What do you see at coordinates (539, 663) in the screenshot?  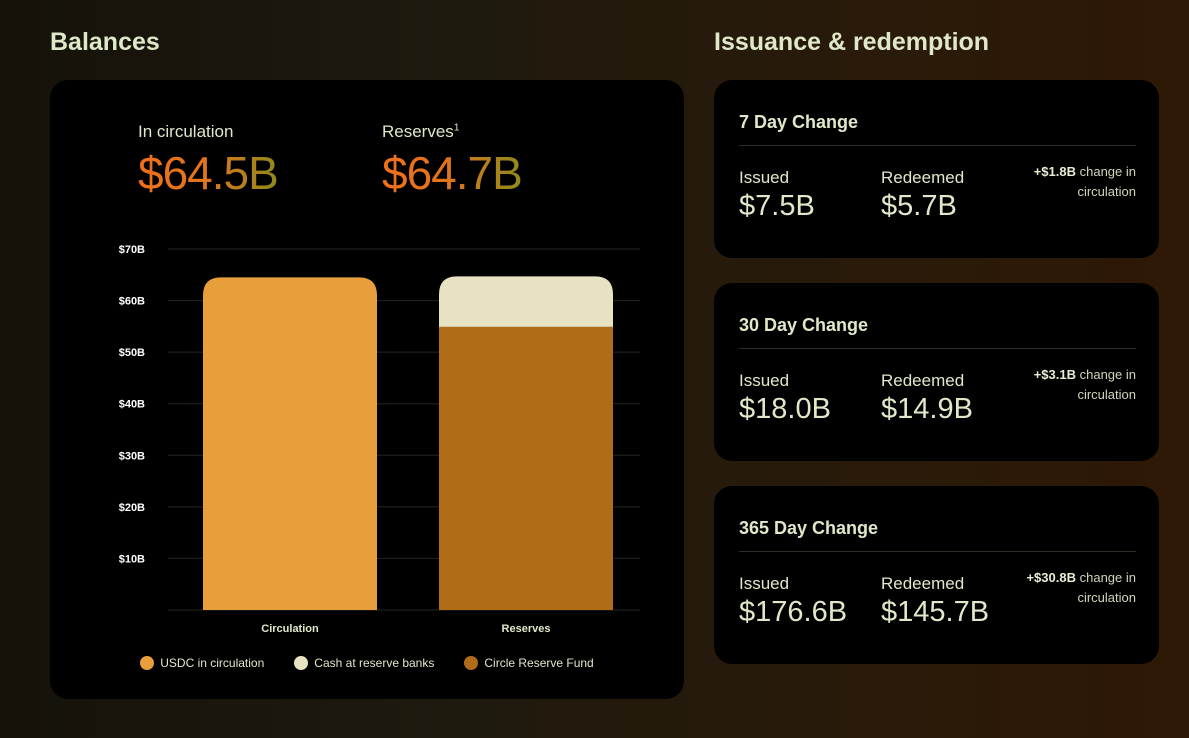 I see `legend-label: Circle Reserve Fund` at bounding box center [539, 663].